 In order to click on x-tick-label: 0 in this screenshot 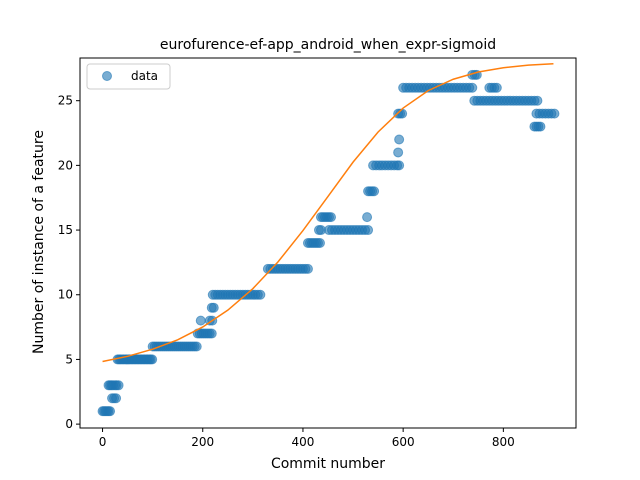, I will do `click(103, 442)`.